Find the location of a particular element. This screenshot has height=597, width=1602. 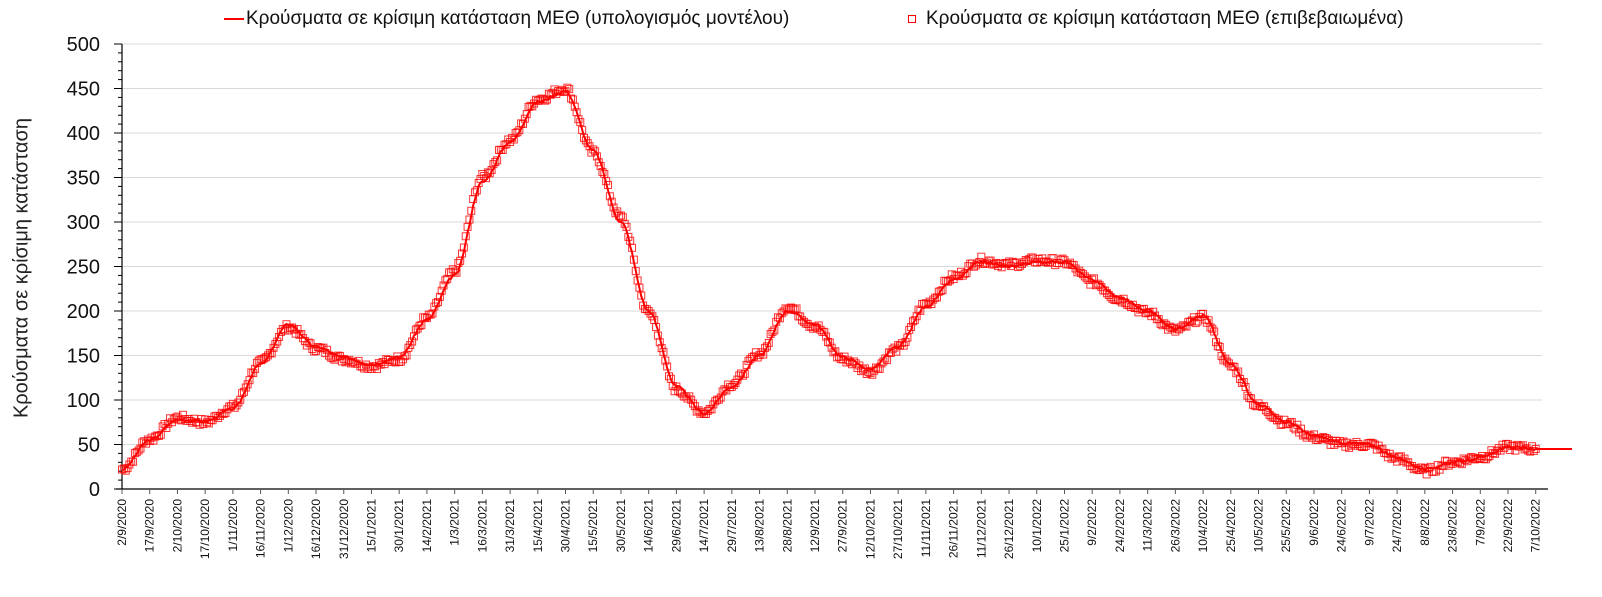

x-tick-label: 15/4/2021 is located at coordinates (538, 526).